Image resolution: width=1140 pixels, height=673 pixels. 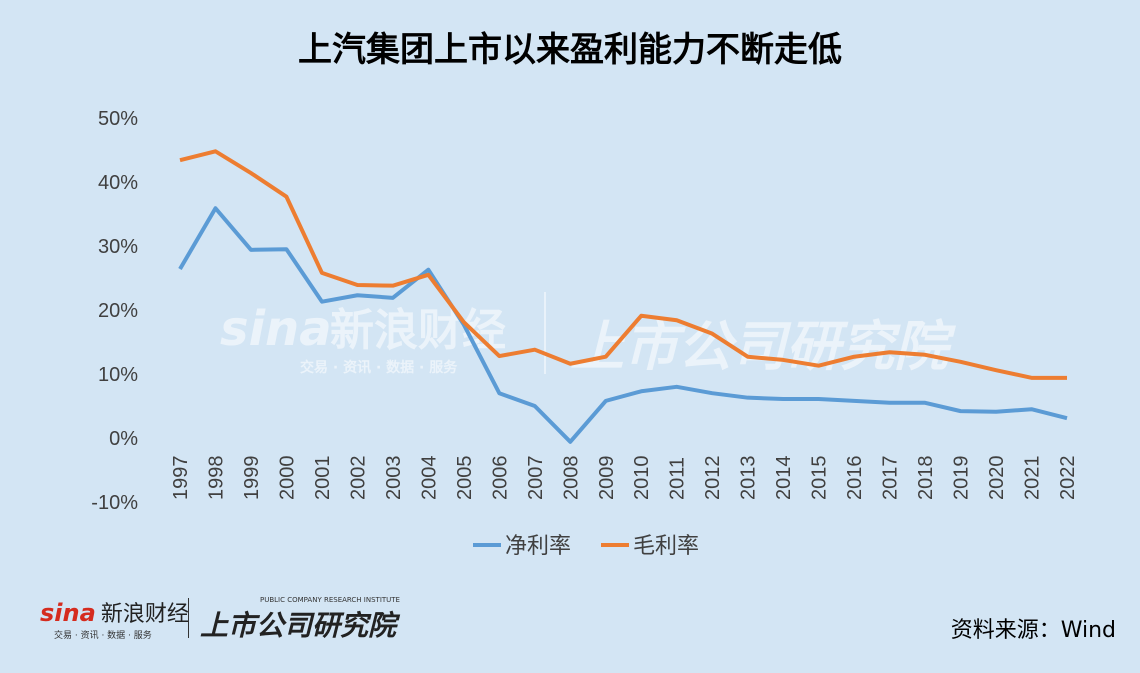 I want to click on x-tick-label: 2002, so click(x=358, y=478).